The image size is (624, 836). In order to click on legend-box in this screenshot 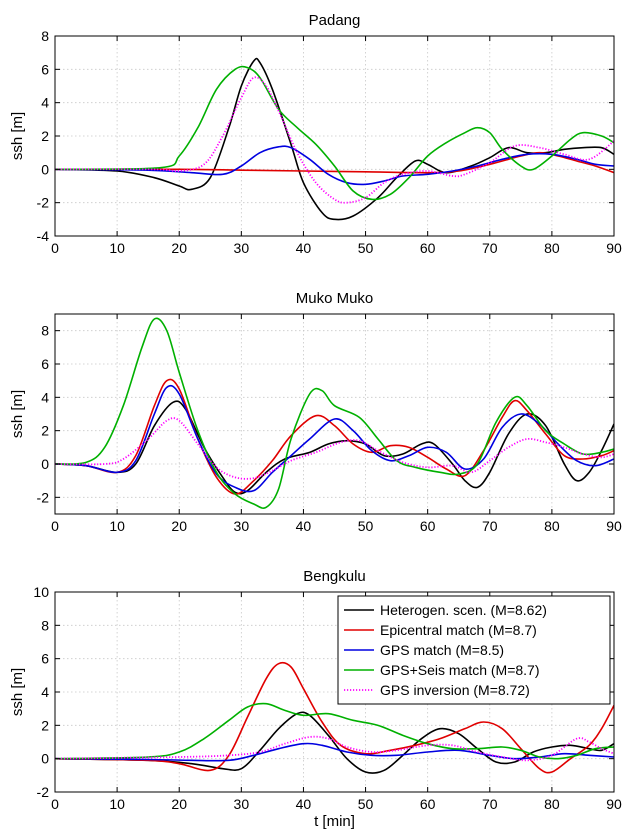, I will do `click(474, 650)`.